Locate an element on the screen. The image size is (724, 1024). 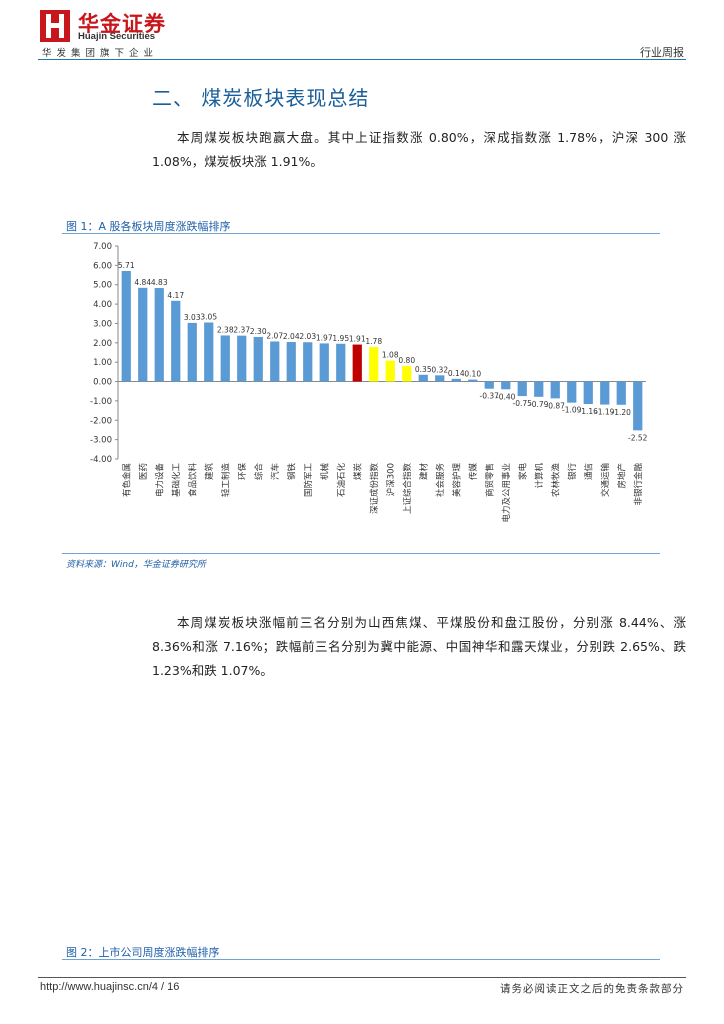
data-label: -0.40 is located at coordinates (506, 396).